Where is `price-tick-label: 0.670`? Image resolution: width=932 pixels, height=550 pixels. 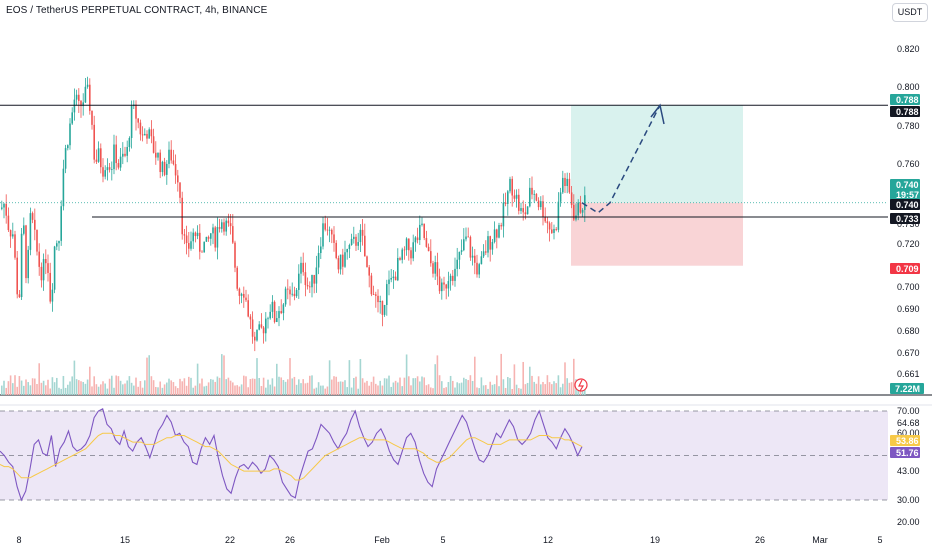 price-tick-label: 0.670 is located at coordinates (908, 353).